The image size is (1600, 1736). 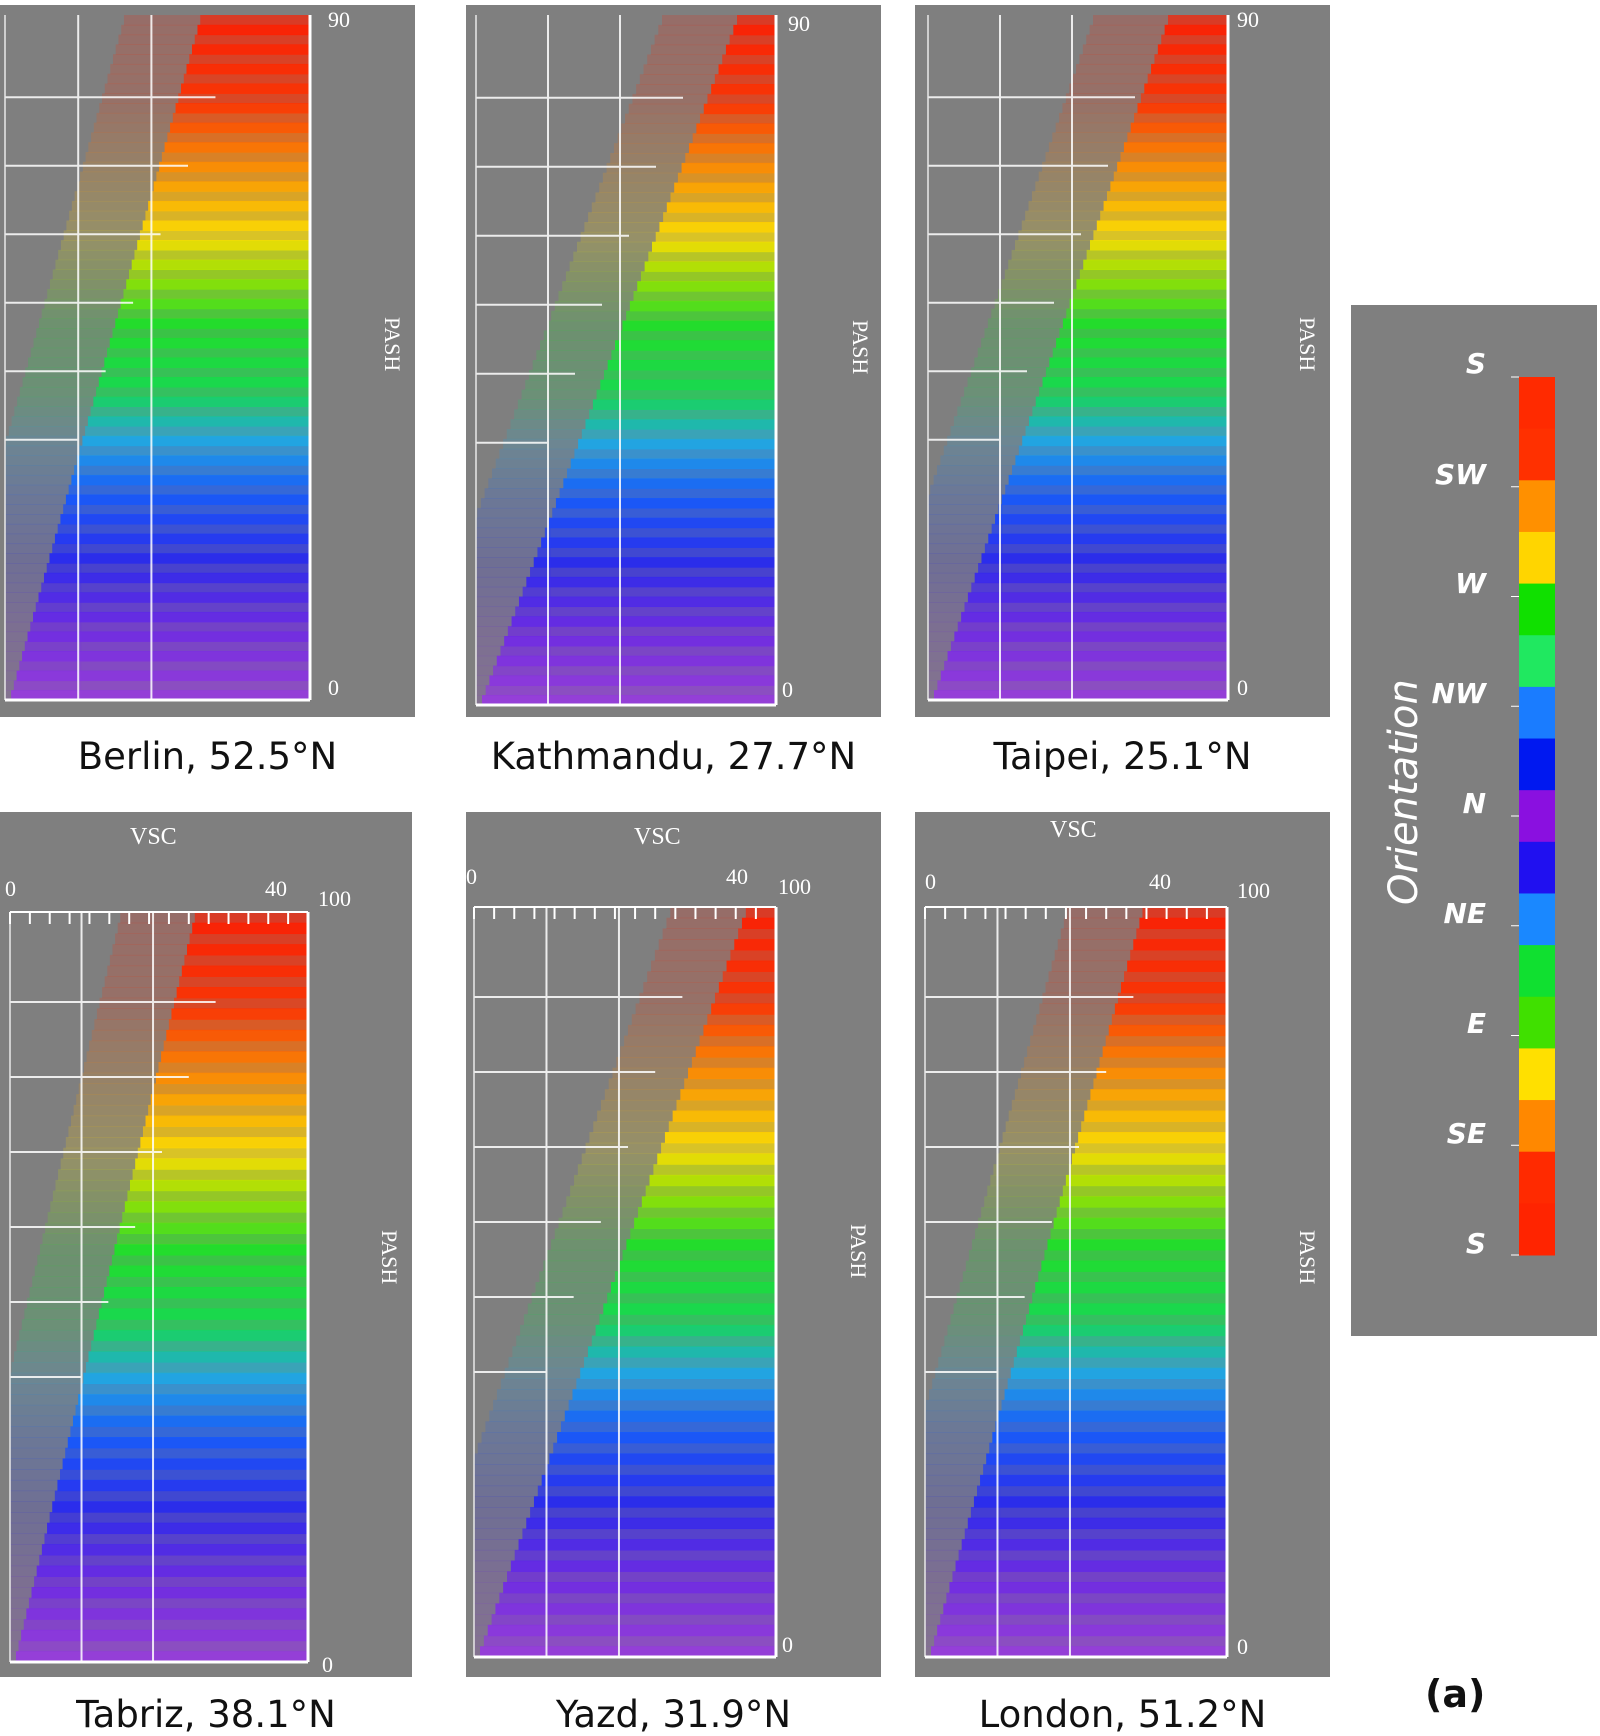 I want to click on legend-label-nw: NW, so click(x=1458, y=693).